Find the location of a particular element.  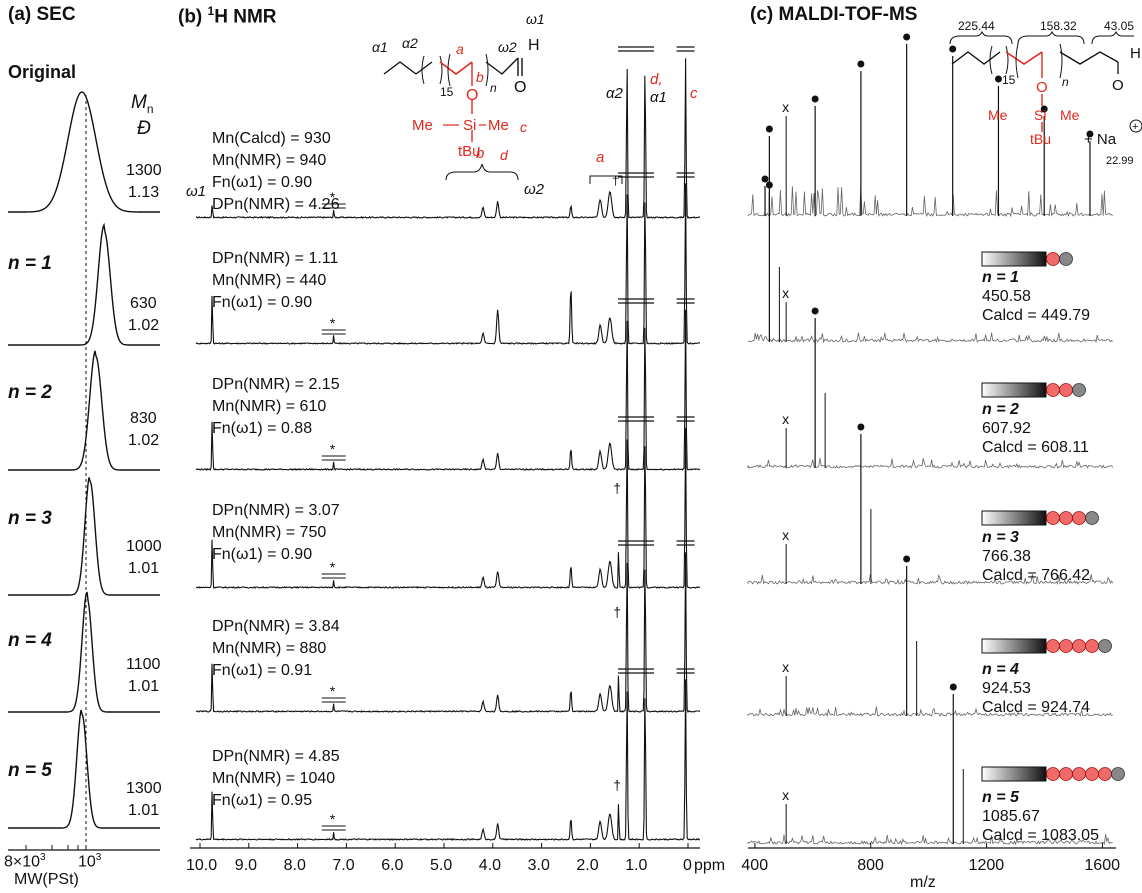

peak-label-d: d, is located at coordinates (656, 79).